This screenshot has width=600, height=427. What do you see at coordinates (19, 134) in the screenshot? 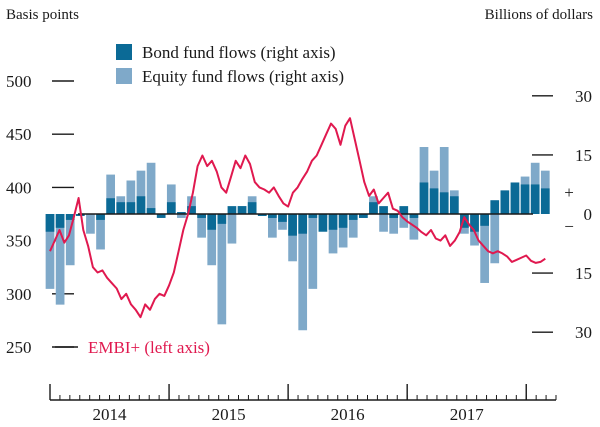
I see `left-tick-label: 450` at bounding box center [19, 134].